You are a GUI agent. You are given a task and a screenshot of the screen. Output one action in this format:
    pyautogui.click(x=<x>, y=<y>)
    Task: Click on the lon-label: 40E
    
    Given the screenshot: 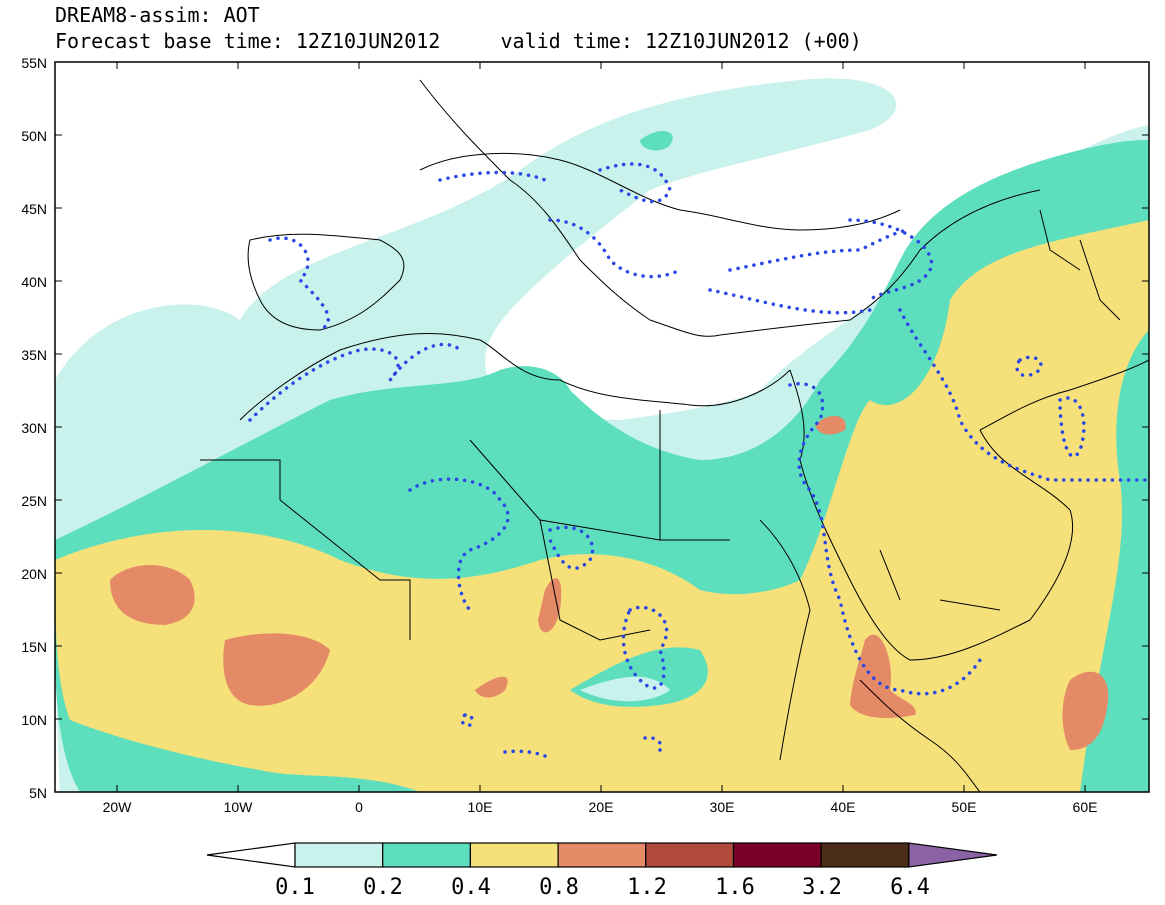 What is the action you would take?
    pyautogui.click(x=843, y=807)
    